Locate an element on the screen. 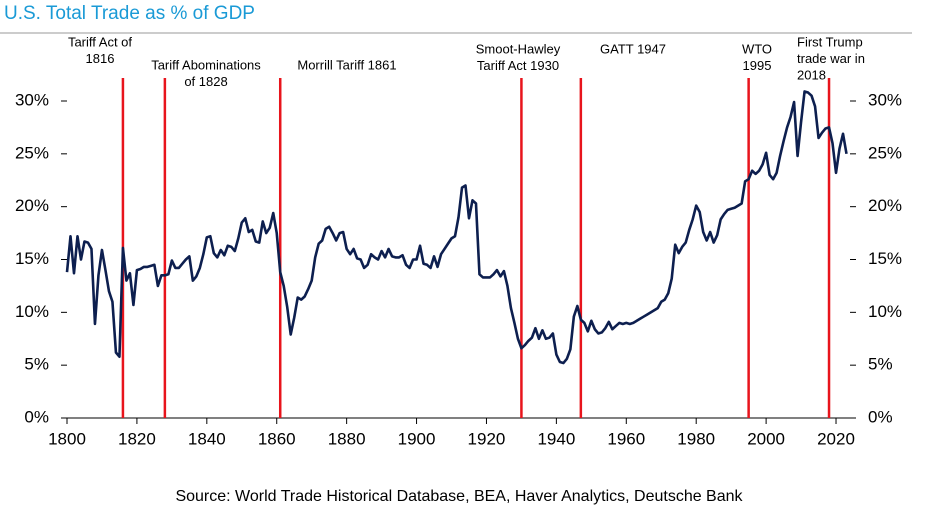 Image resolution: width=928 pixels, height=511 pixels. y2-tick-label: 0% is located at coordinates (880, 416).